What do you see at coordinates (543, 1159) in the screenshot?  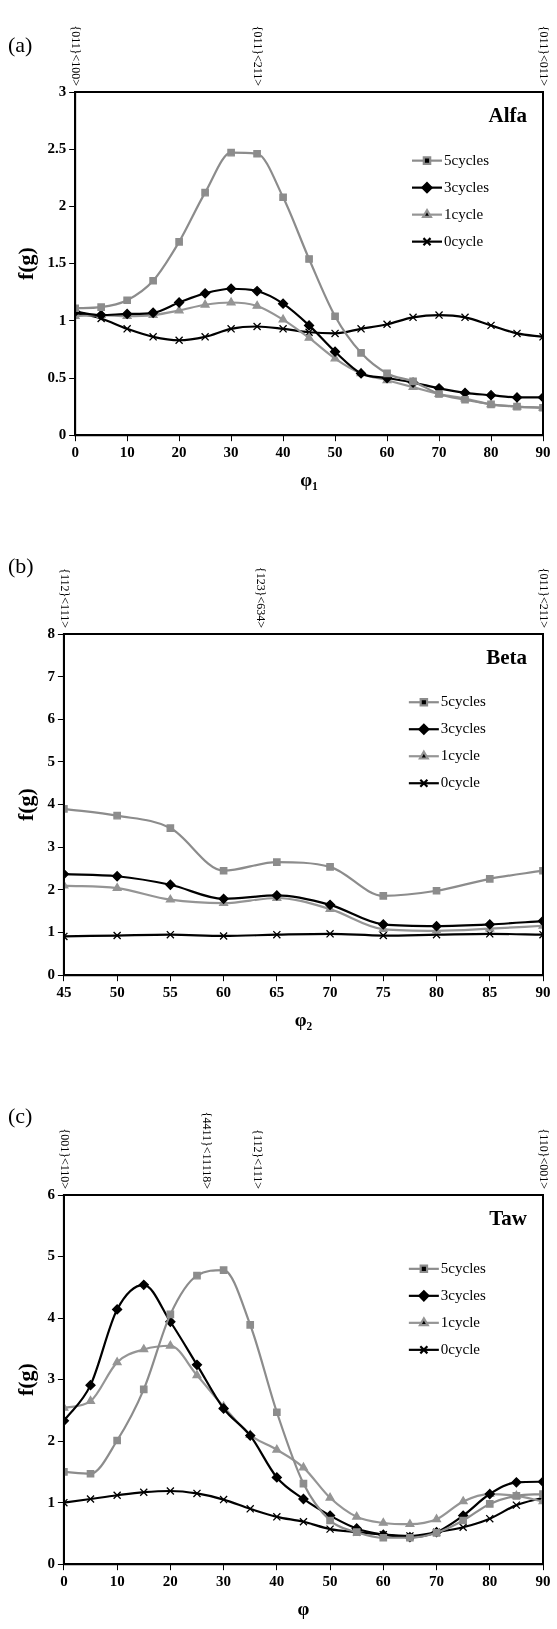 I see `text: {110}<001>` at bounding box center [543, 1159].